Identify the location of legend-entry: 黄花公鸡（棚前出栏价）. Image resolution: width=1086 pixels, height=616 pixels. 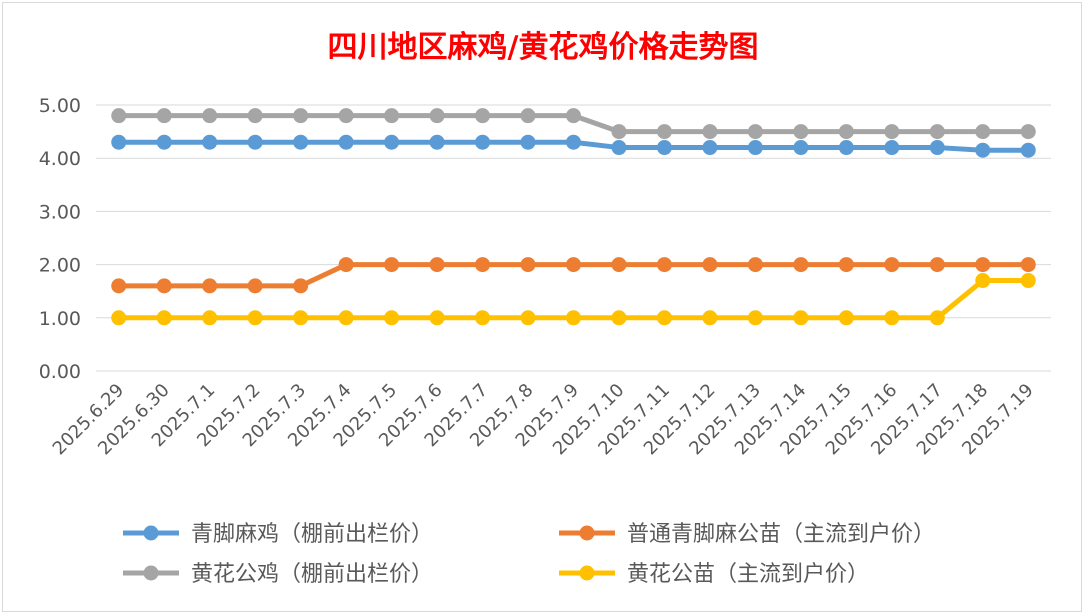
(278, 574).